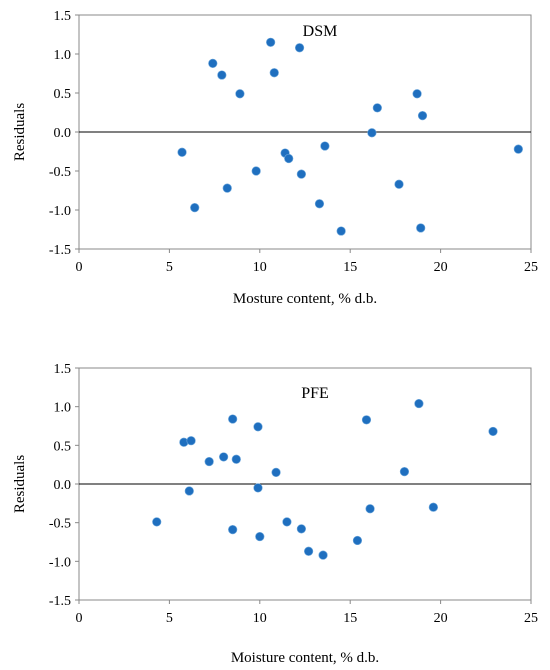 The width and height of the screenshot is (550, 670). What do you see at coordinates (315, 393) in the screenshot?
I see `series-annotation: PFE` at bounding box center [315, 393].